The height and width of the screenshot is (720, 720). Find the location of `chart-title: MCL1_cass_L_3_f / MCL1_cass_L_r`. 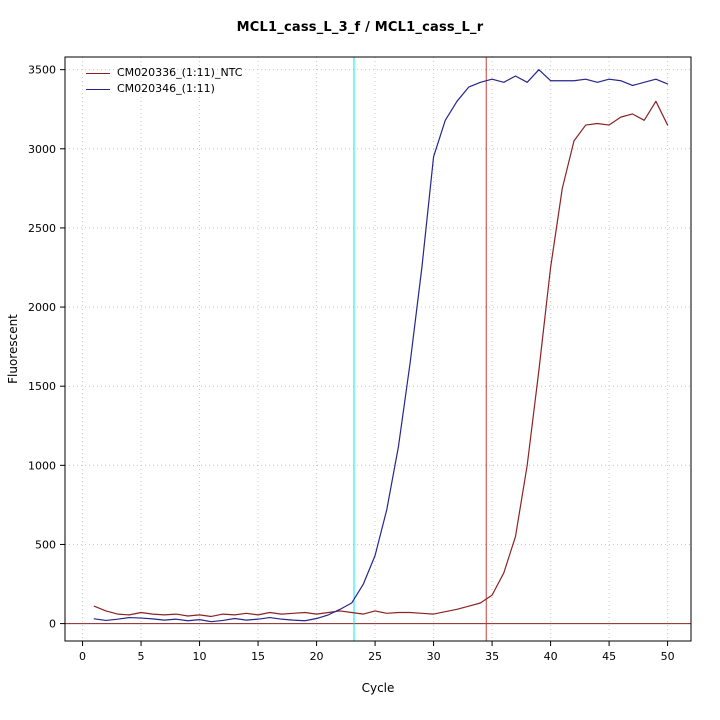

chart-title: MCL1_cass_L_3_f / MCL1_cass_L_r is located at coordinates (360, 27).